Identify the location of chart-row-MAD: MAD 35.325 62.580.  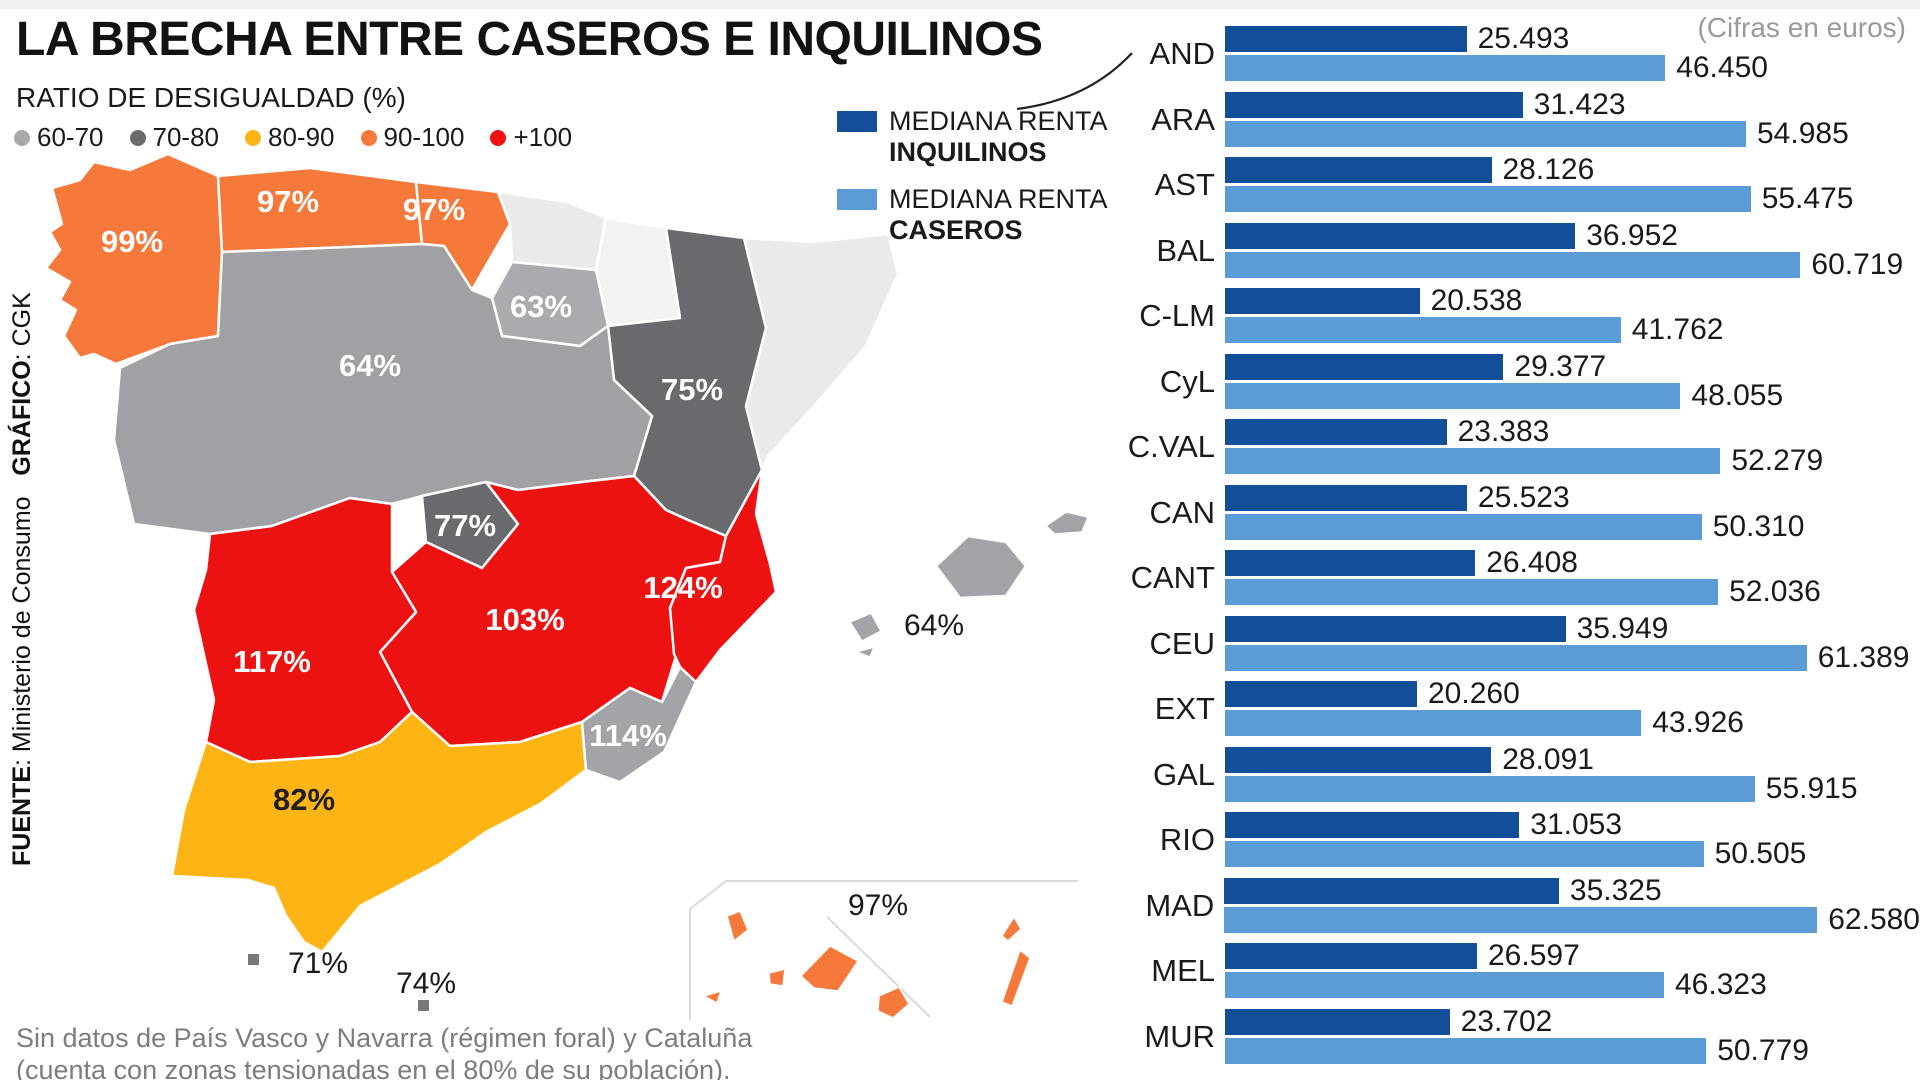
(1520, 905).